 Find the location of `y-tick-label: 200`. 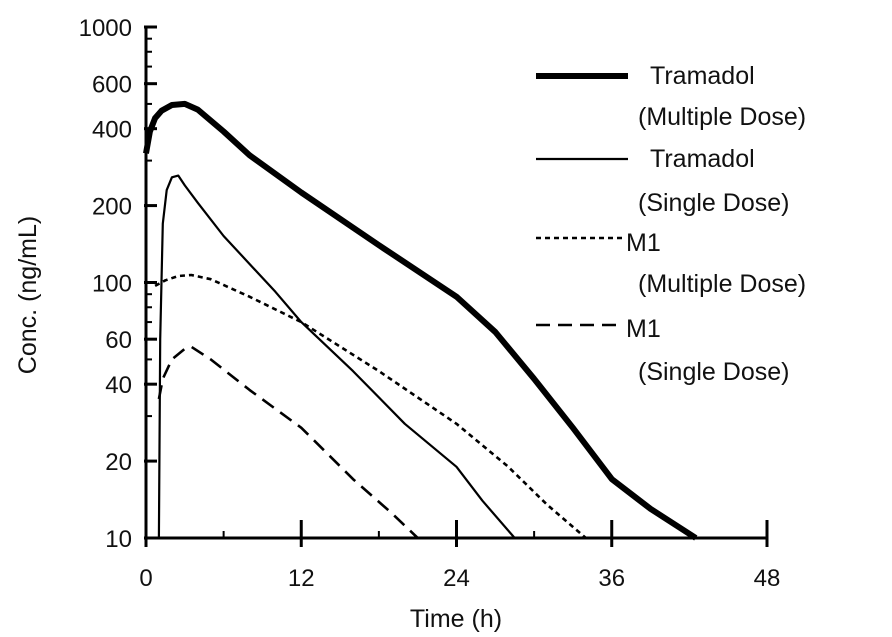

y-tick-label: 200 is located at coordinates (112, 207).